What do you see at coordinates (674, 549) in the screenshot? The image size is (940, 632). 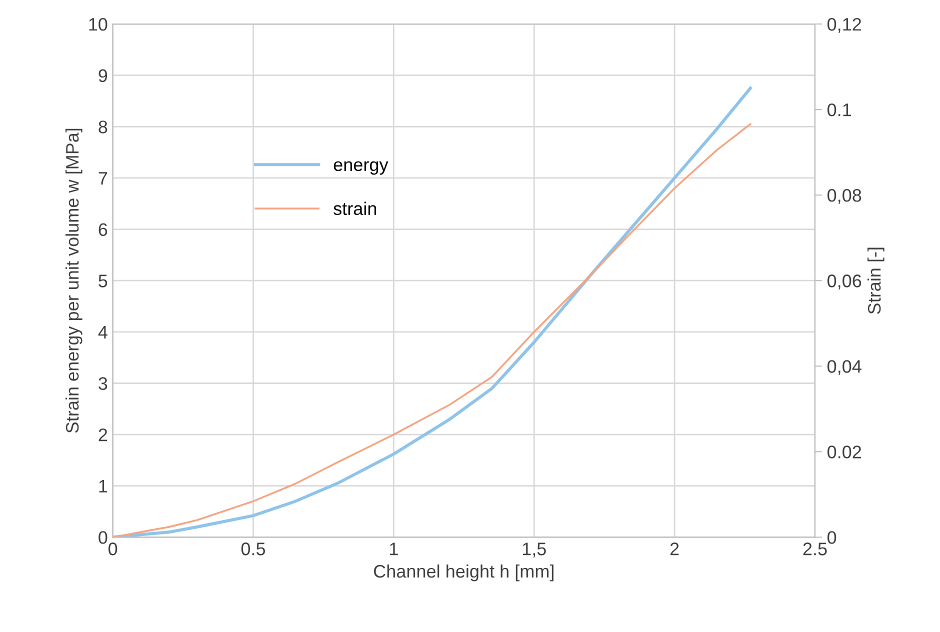 I see `x-tick-label: 2` at bounding box center [674, 549].